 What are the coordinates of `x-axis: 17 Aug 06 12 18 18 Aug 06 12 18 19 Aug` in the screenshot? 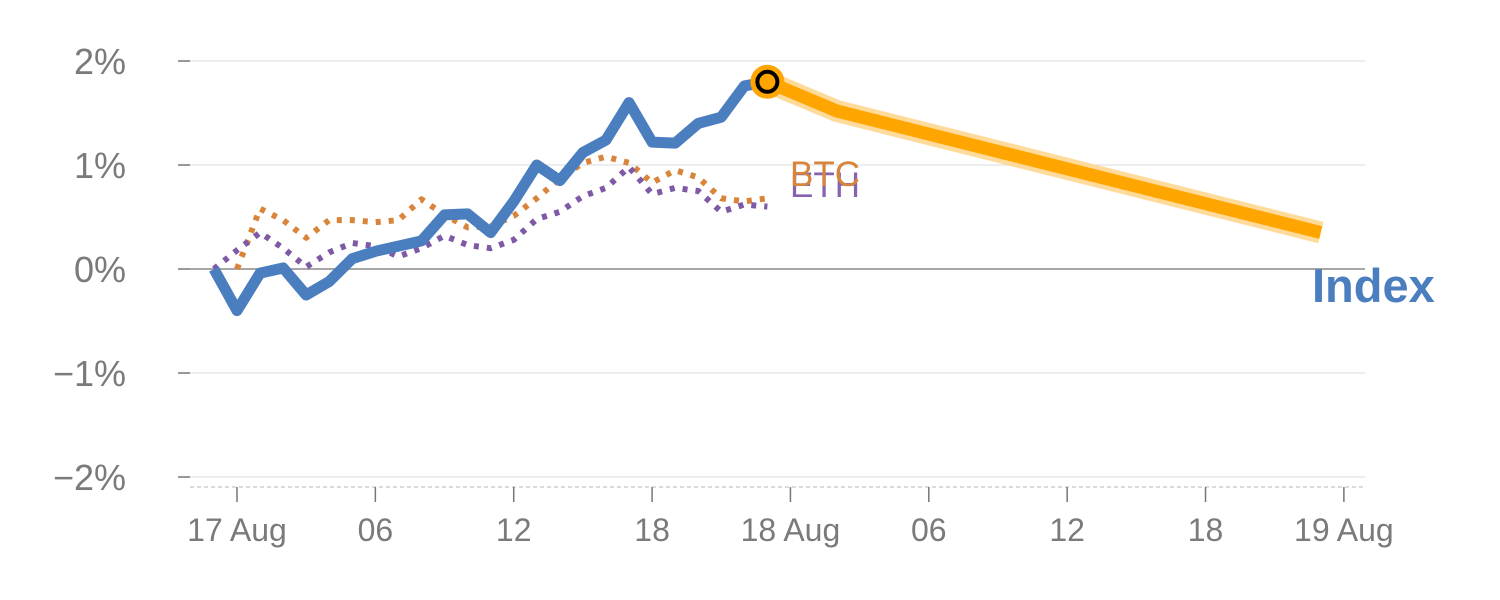 It's located at (790, 517).